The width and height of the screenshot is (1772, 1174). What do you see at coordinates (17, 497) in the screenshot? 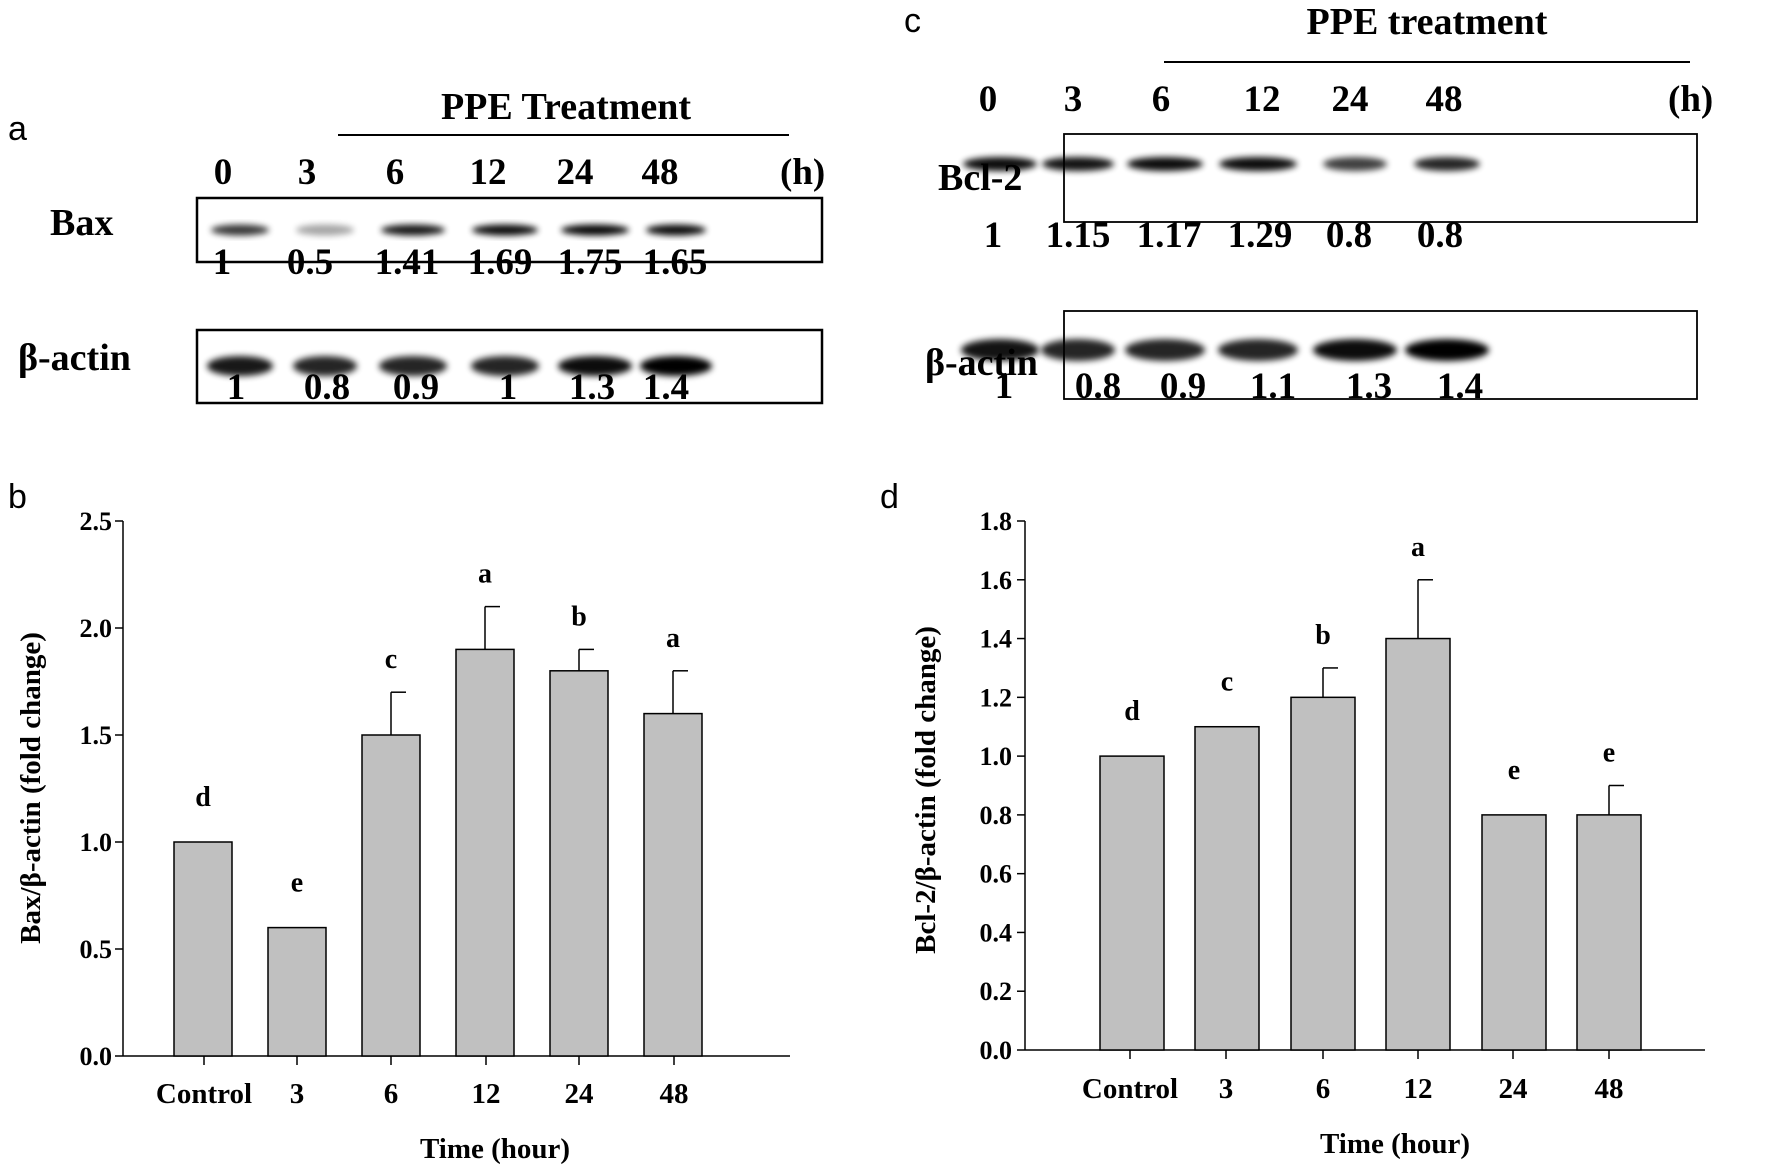
I see `panel-letter-b: b` at bounding box center [17, 497].